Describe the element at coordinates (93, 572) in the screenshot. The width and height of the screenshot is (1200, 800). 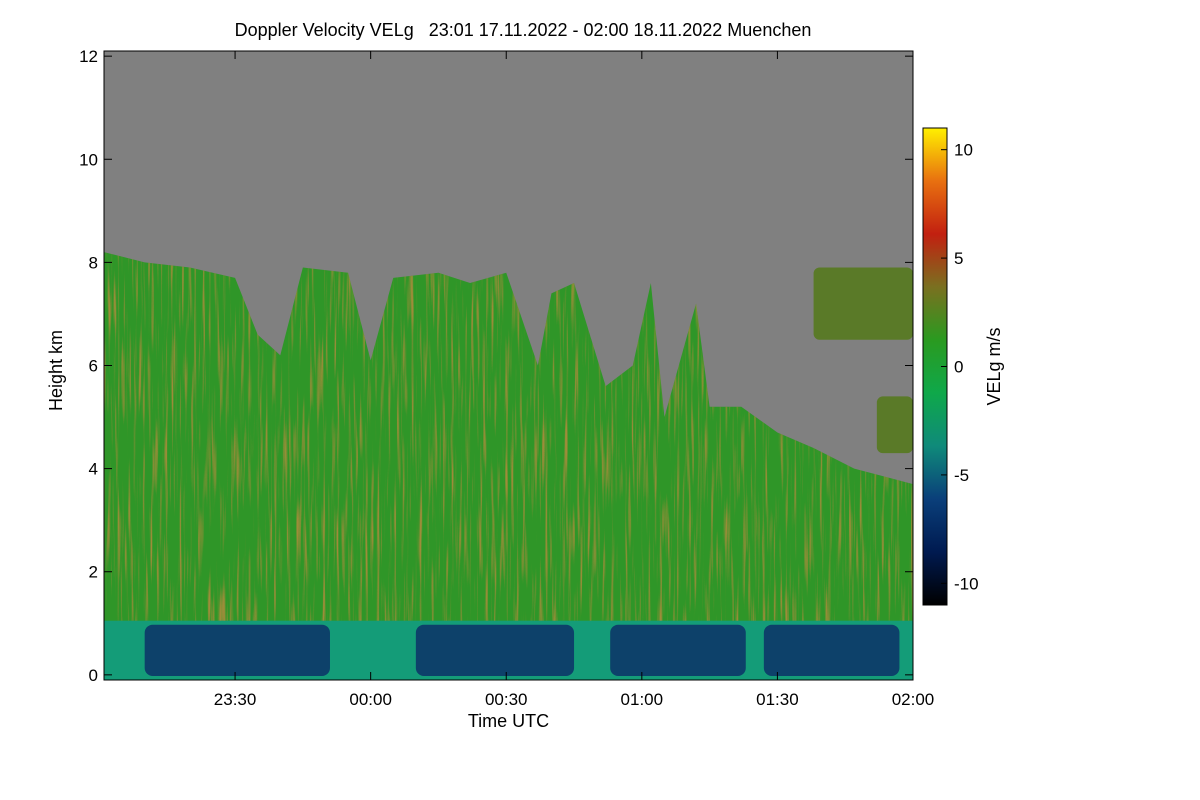
I see `y-tick-label-1: 2` at that location.